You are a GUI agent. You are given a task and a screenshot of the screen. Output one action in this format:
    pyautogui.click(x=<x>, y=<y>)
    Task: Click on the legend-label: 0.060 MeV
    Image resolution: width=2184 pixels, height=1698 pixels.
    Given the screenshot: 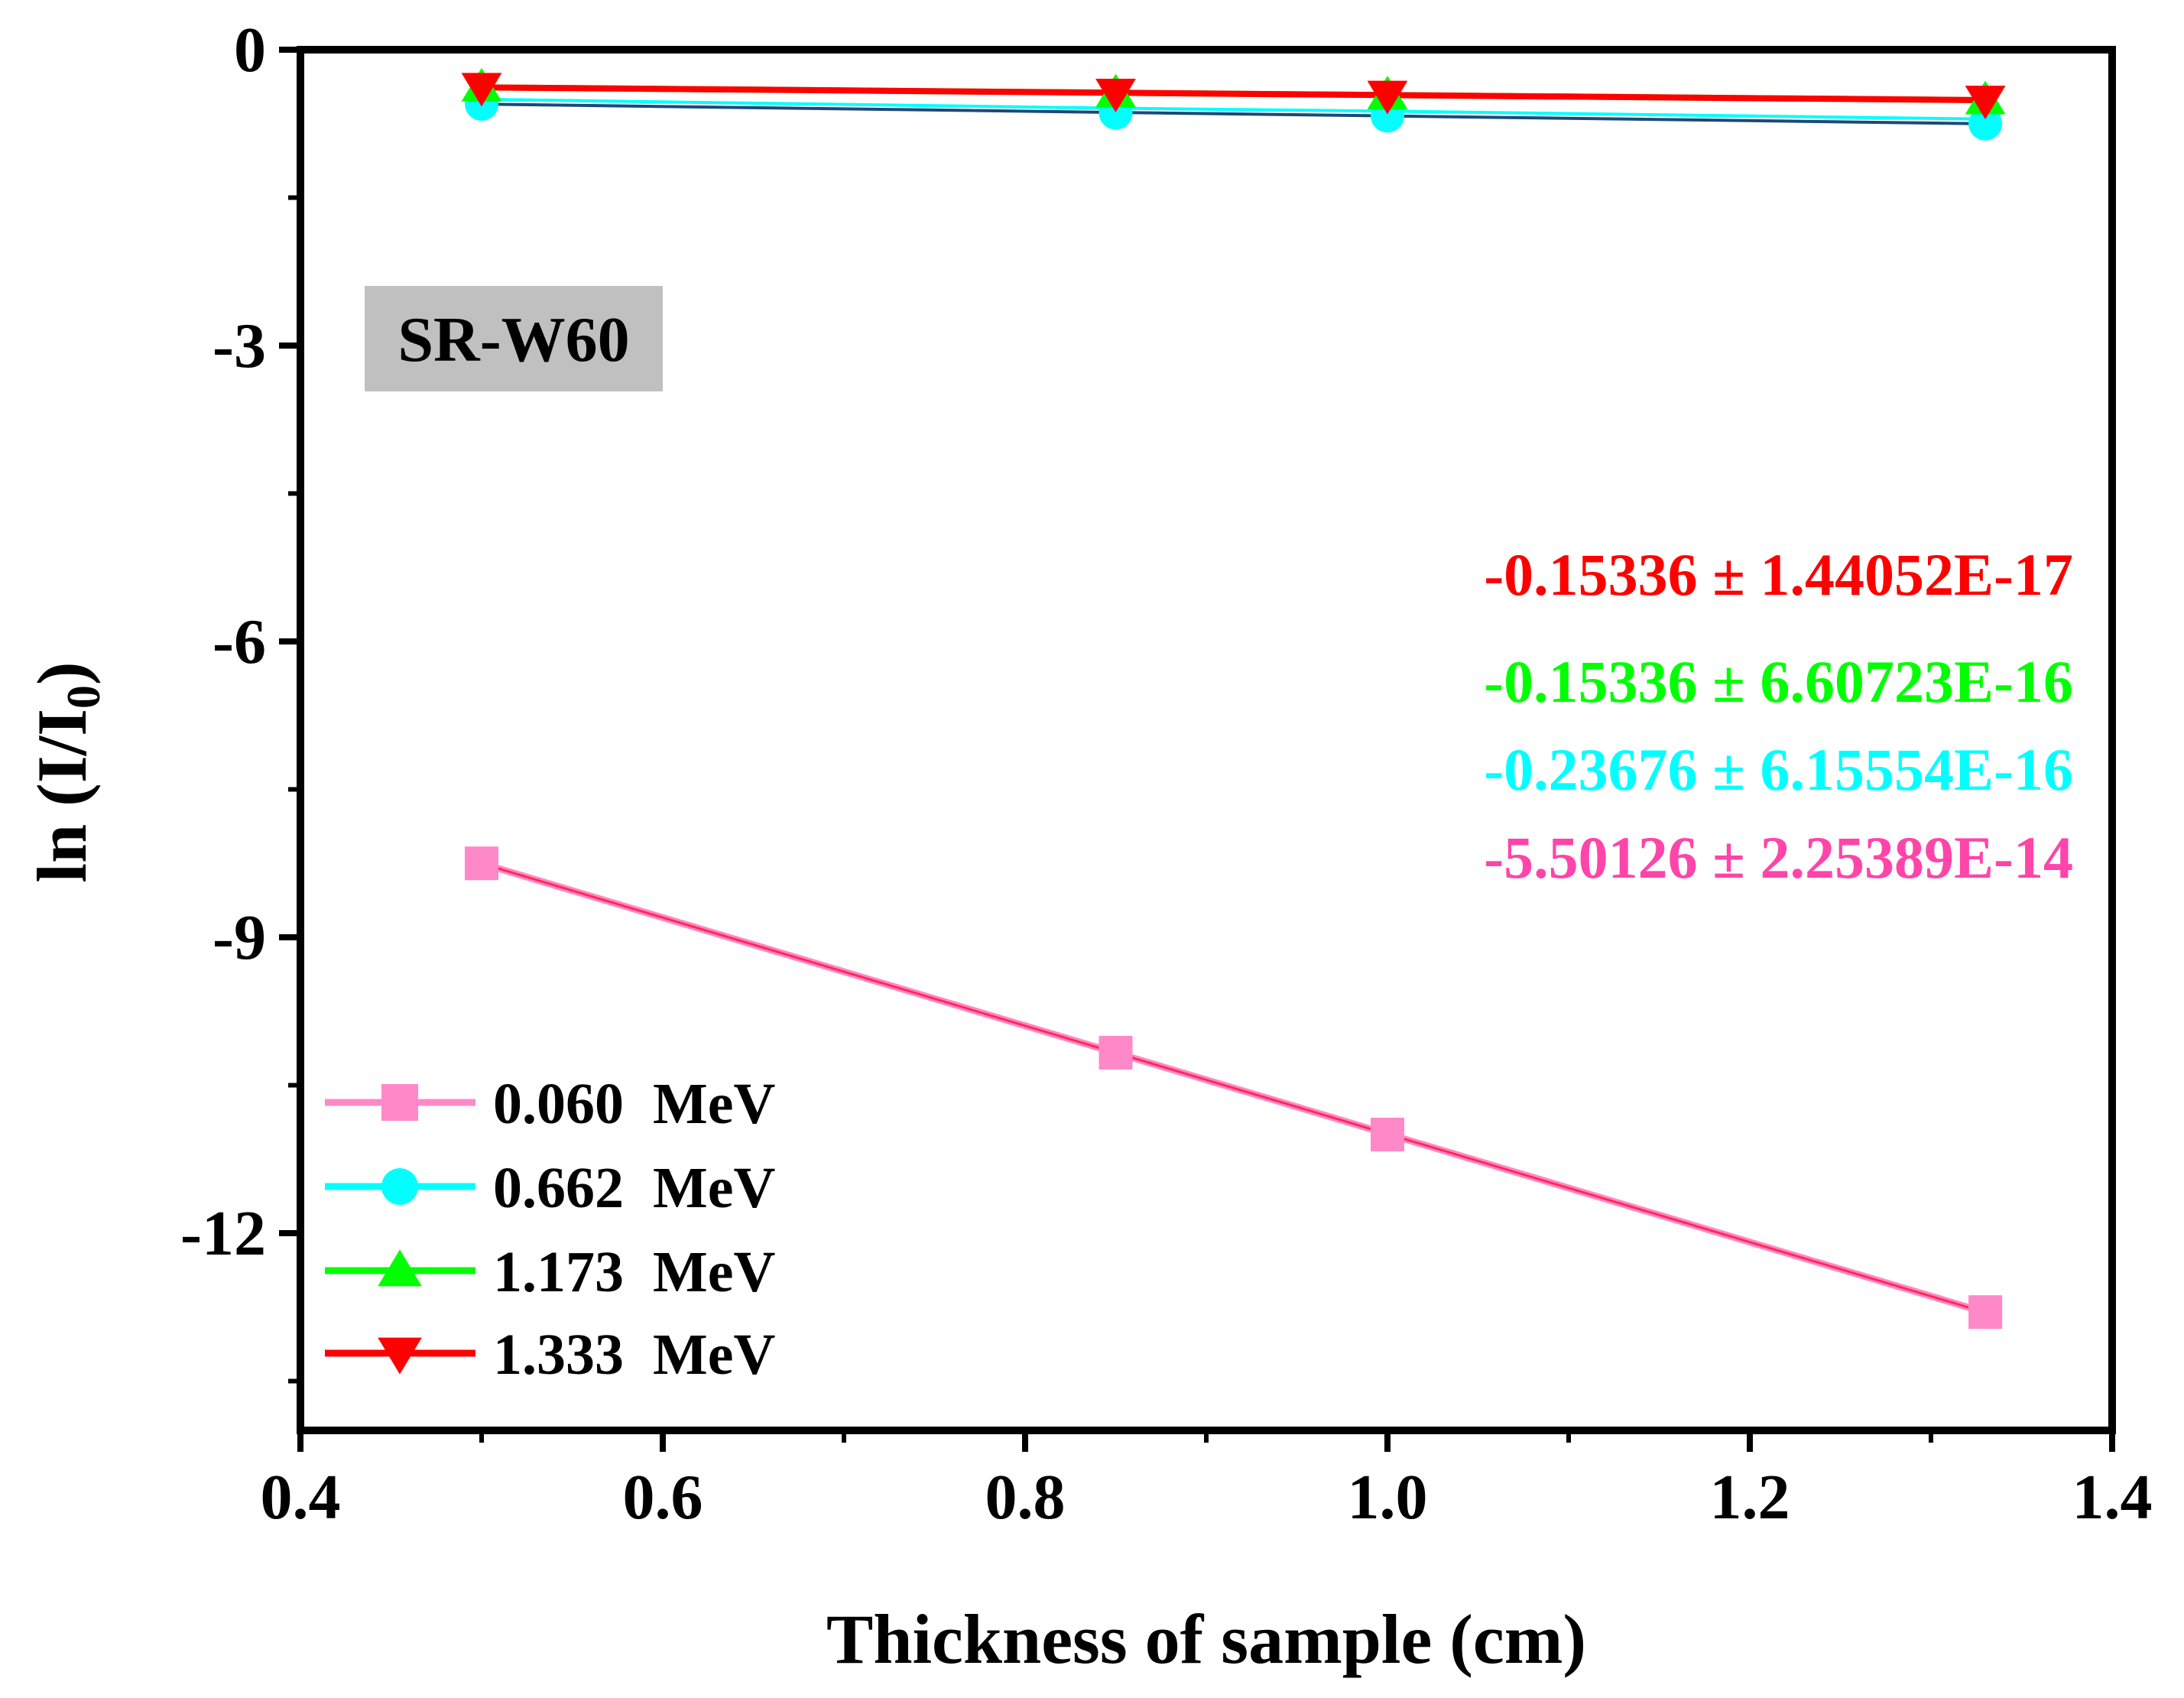 What is the action you would take?
    pyautogui.click(x=634, y=1104)
    